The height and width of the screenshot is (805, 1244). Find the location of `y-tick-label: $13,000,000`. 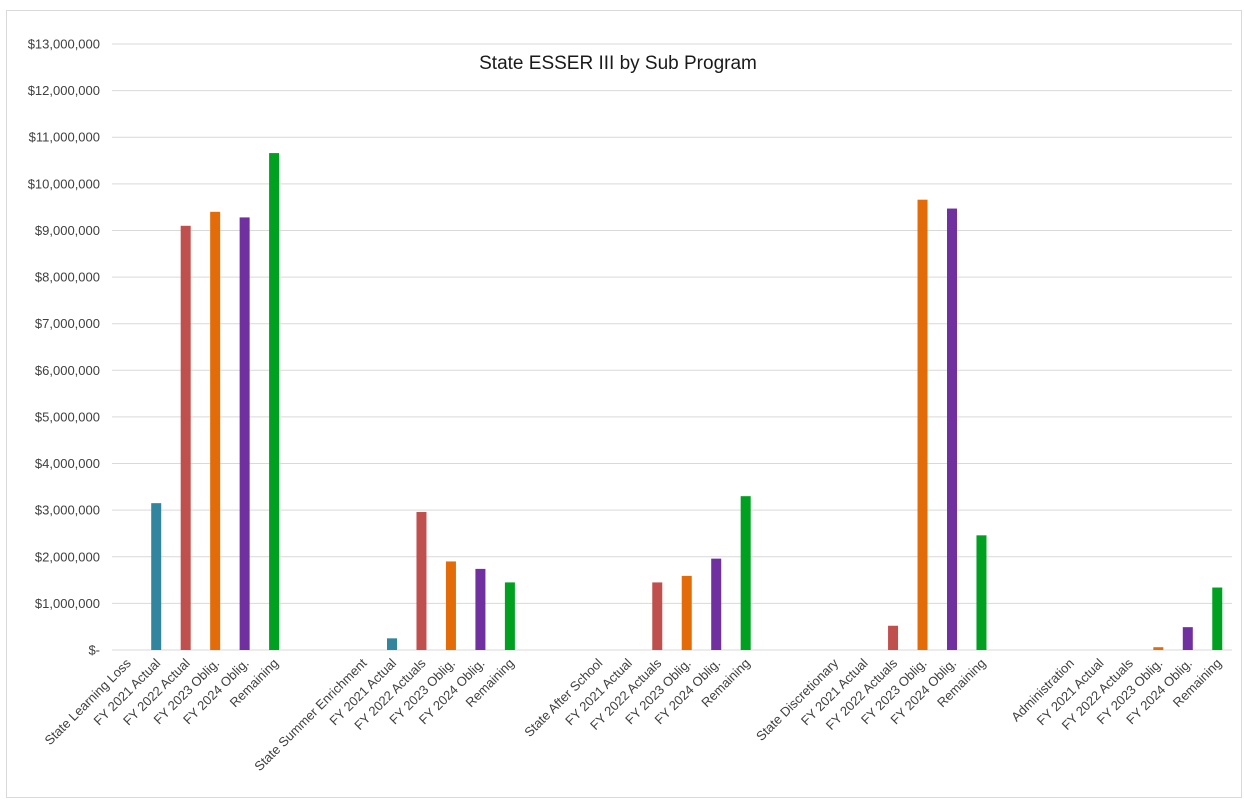

y-tick-label: $13,000,000 is located at coordinates (64, 44).